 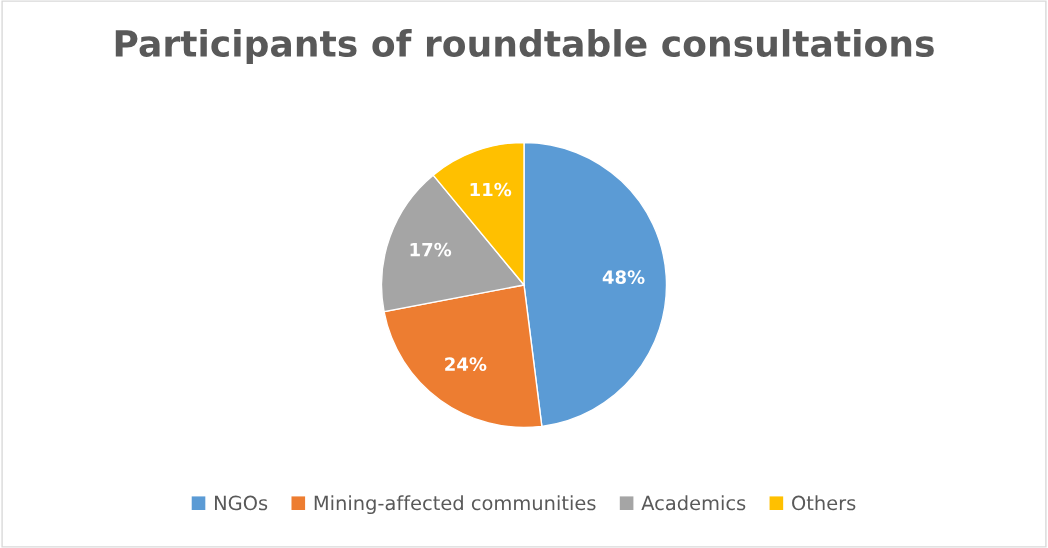 I want to click on chart-title: Participants of roundtable consultations, so click(x=524, y=47).